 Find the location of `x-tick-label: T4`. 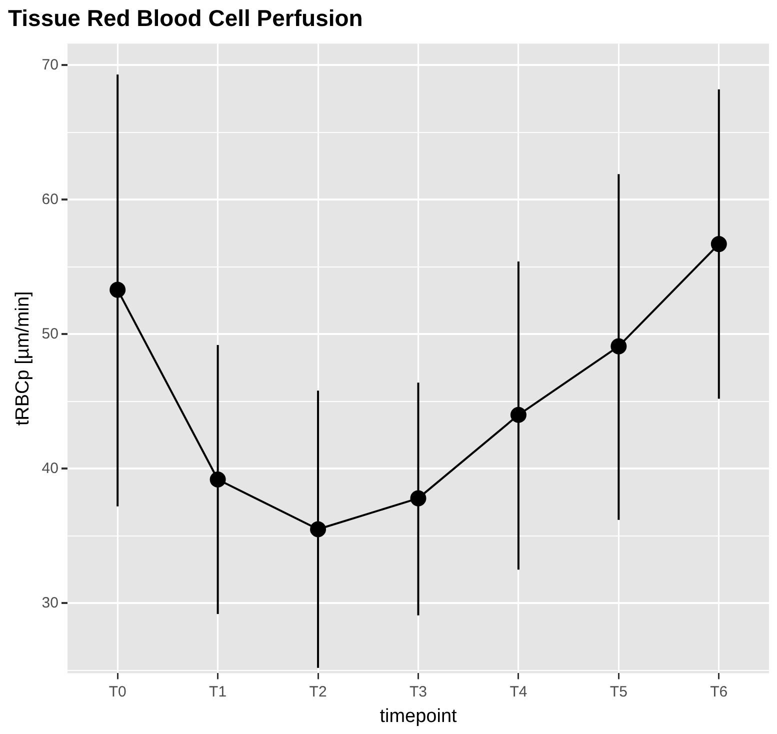

x-tick-label: T4 is located at coordinates (519, 691).